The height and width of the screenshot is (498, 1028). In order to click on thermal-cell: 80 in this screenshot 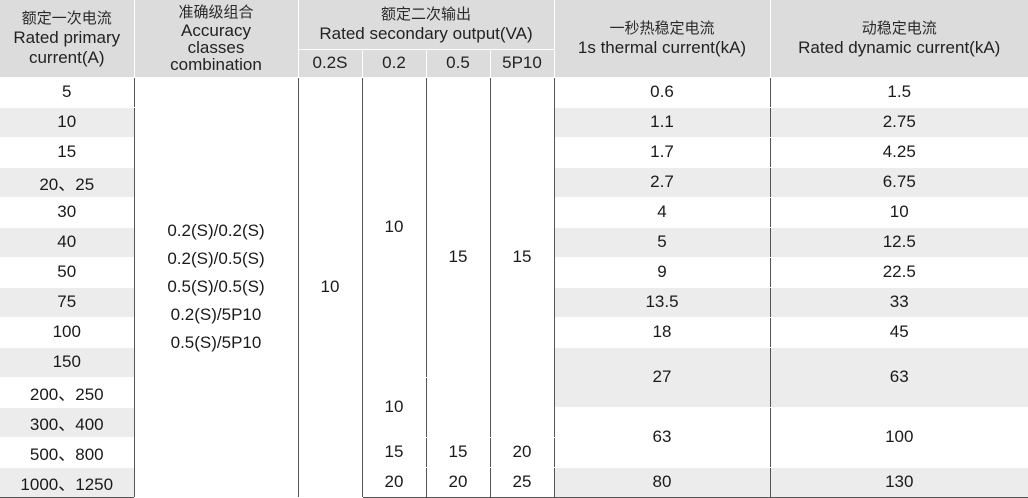, I will do `click(662, 482)`.